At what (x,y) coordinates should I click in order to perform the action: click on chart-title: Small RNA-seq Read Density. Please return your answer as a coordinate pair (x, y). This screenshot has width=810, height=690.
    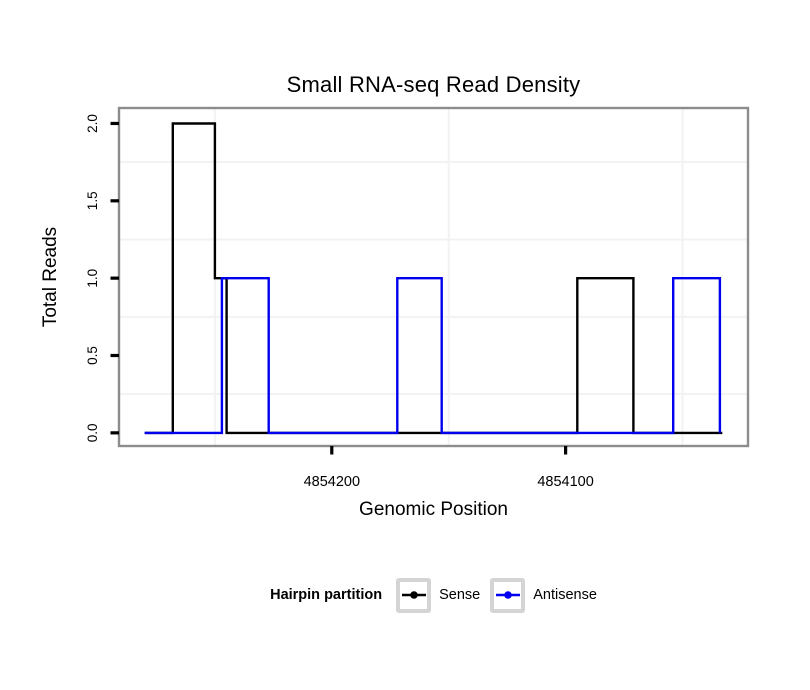
    Looking at the image, I should click on (433, 84).